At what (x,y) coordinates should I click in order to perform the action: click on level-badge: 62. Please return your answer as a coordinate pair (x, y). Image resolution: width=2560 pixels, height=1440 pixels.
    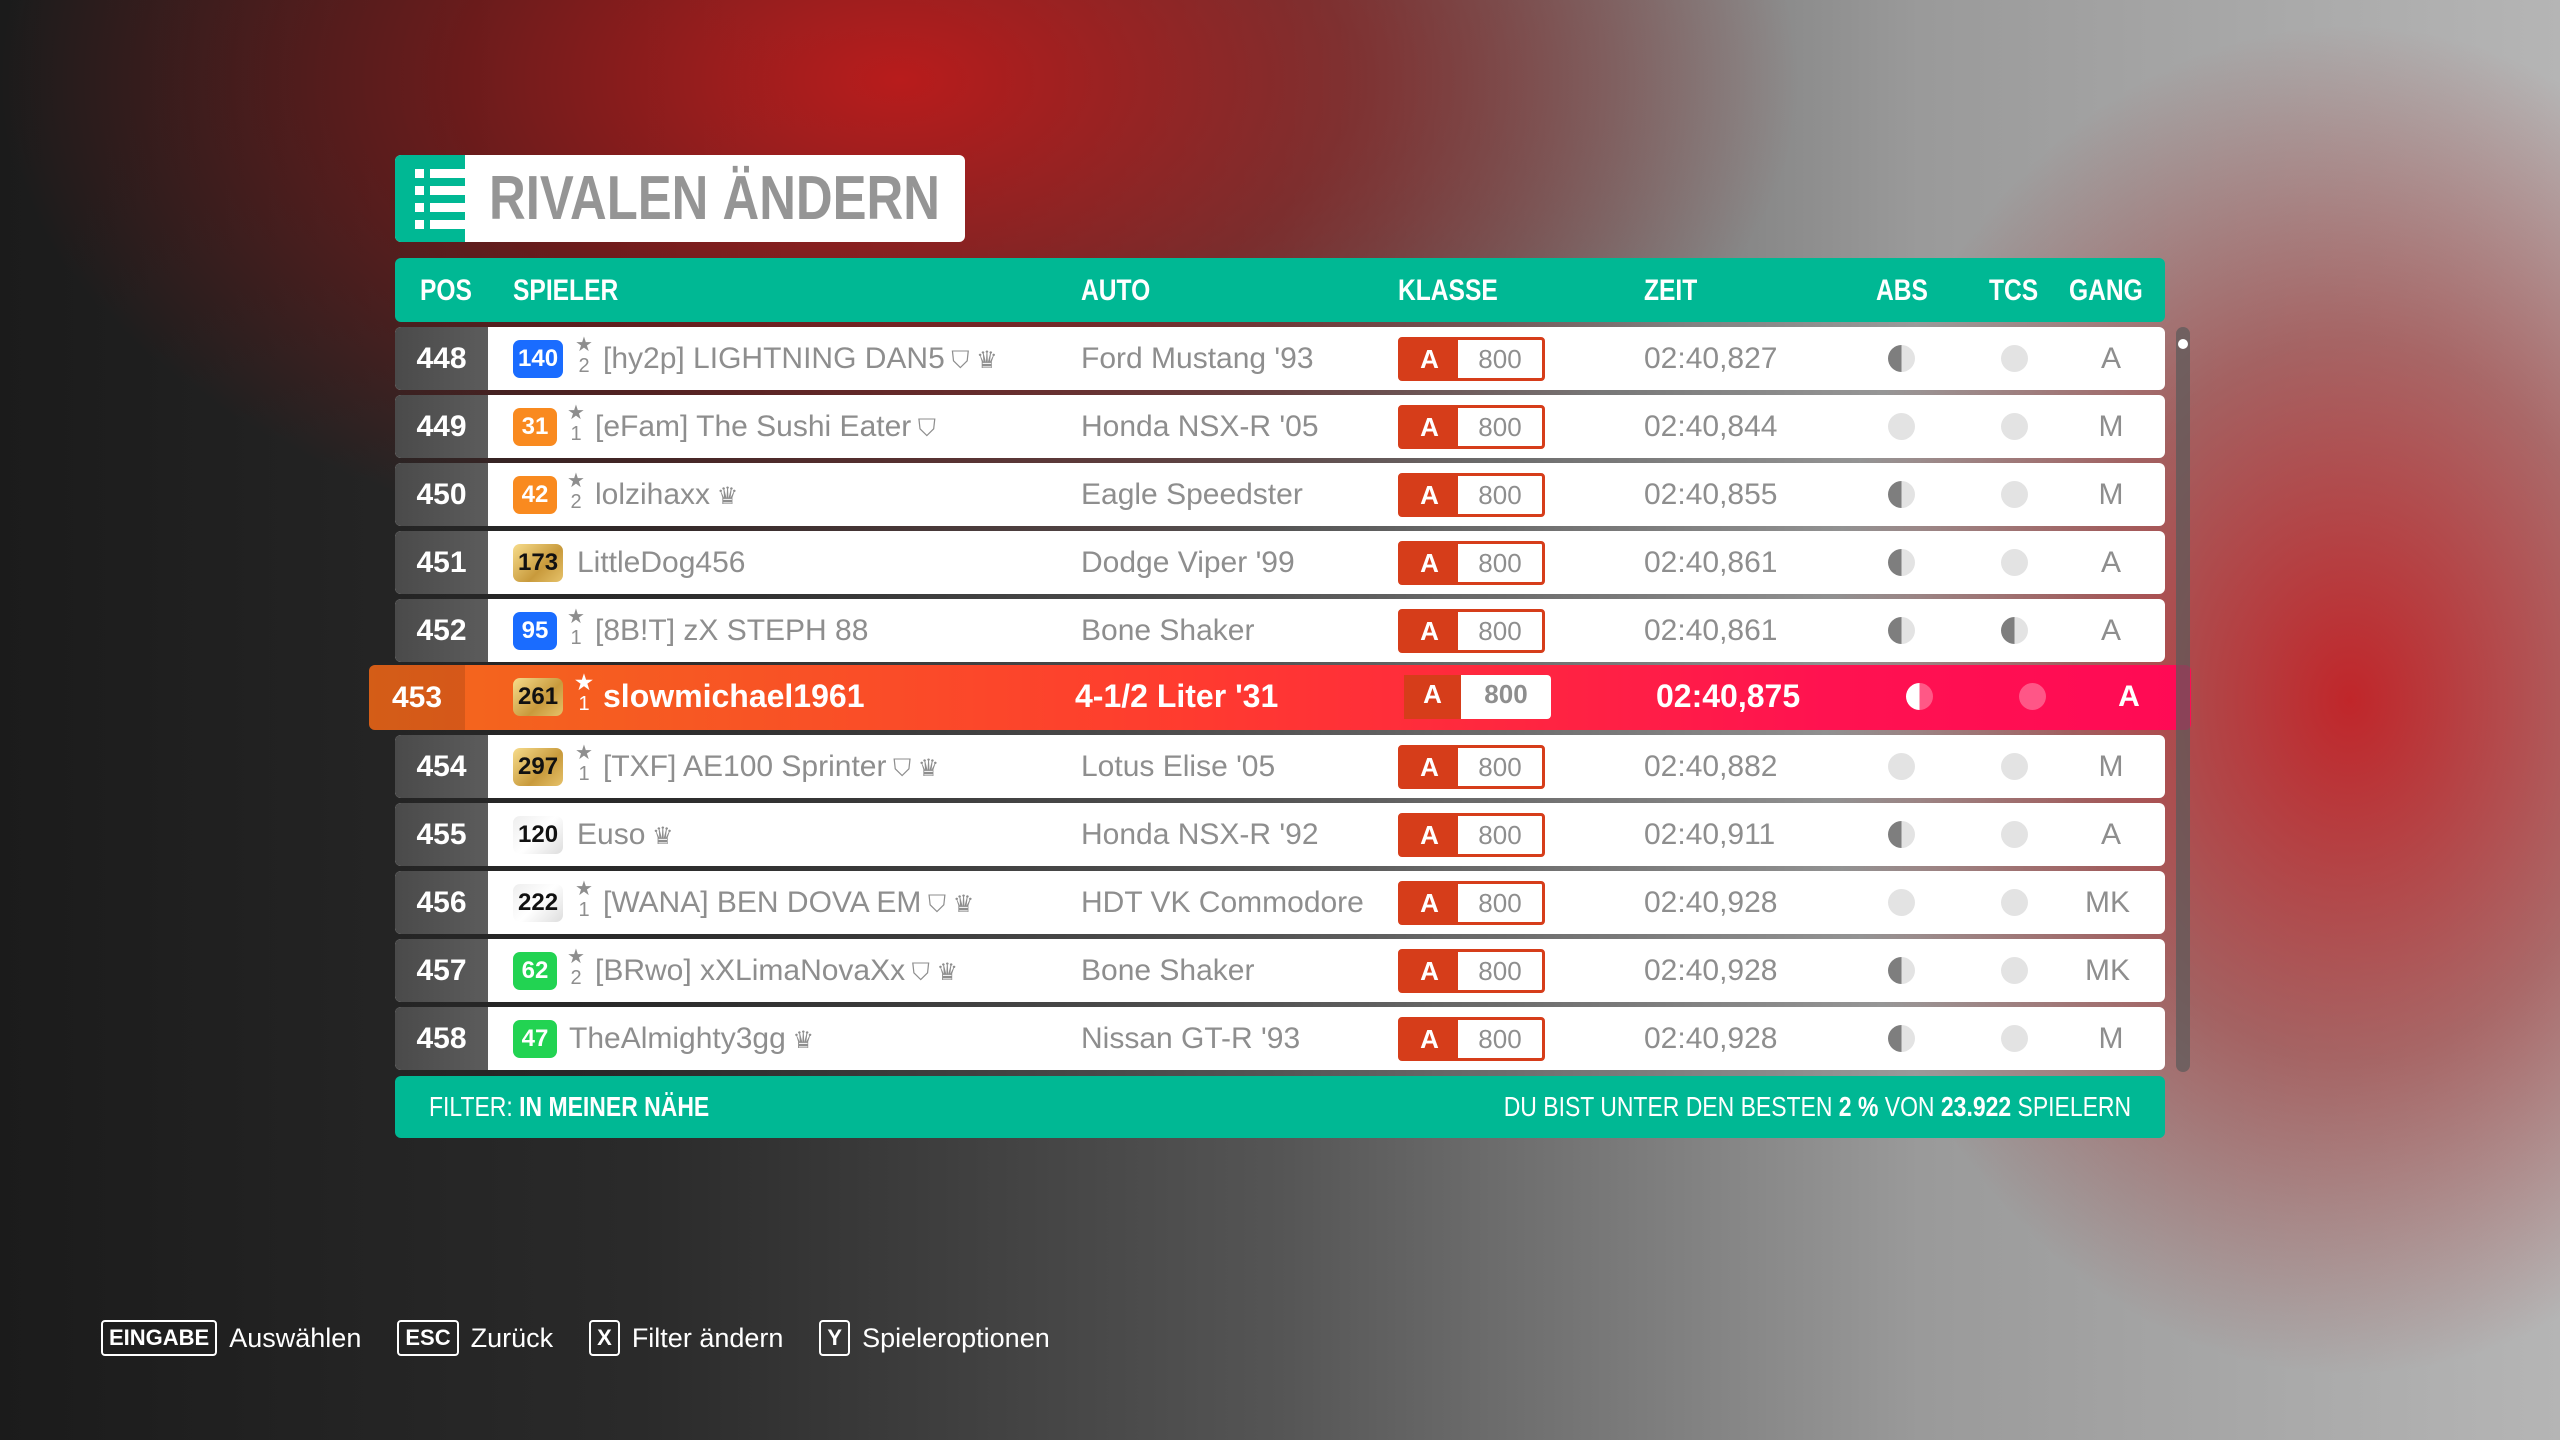
    Looking at the image, I should click on (535, 971).